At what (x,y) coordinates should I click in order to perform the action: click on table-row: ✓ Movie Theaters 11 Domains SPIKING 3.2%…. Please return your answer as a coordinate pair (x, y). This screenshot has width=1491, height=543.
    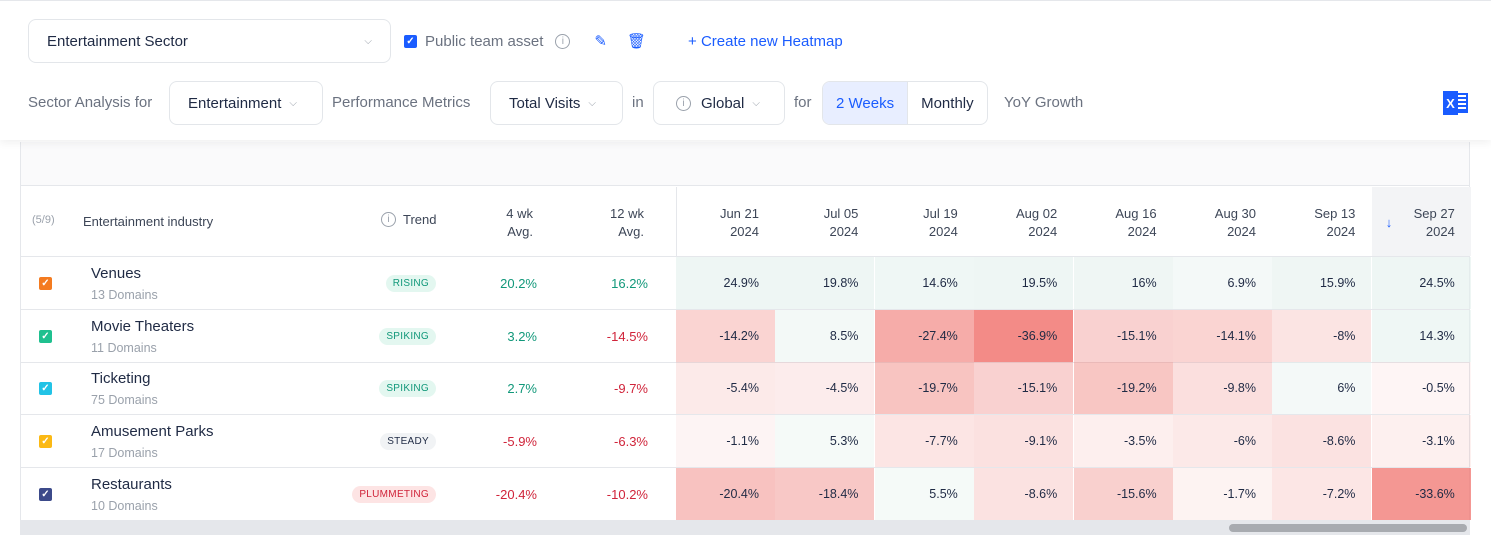
    Looking at the image, I should click on (746, 336).